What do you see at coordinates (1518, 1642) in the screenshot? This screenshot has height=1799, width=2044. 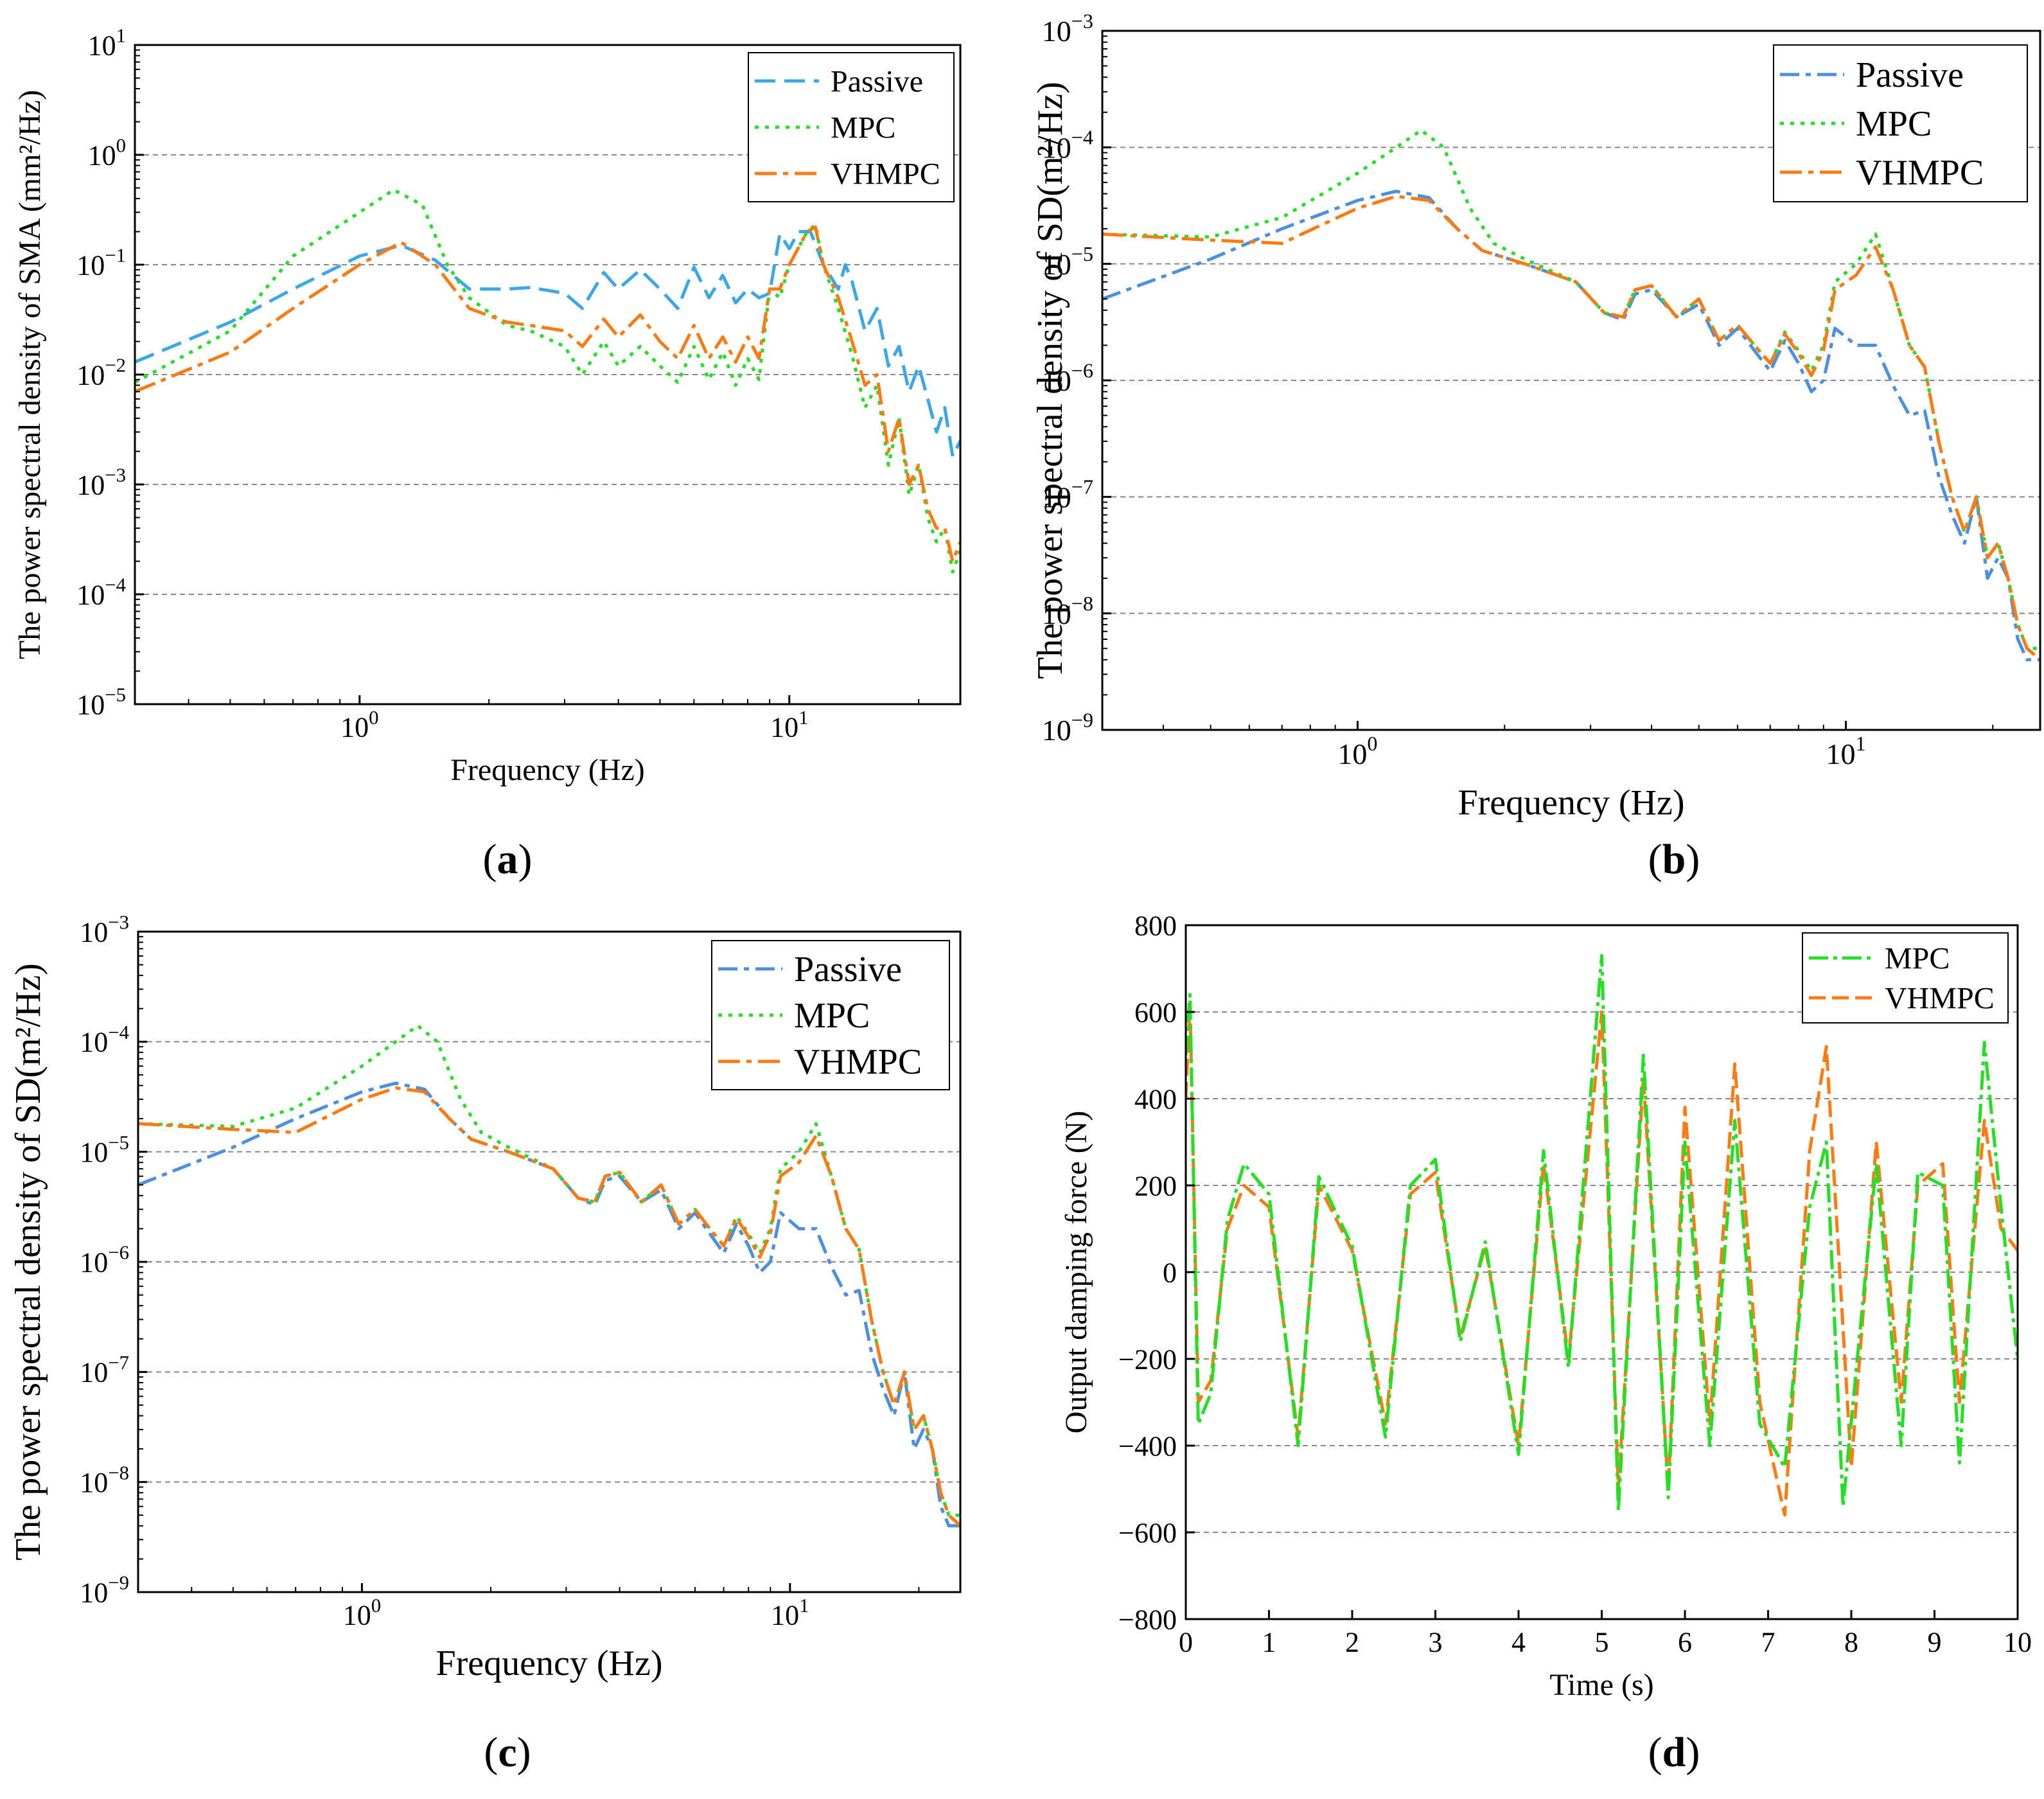 I see `x-tick-label: 4` at bounding box center [1518, 1642].